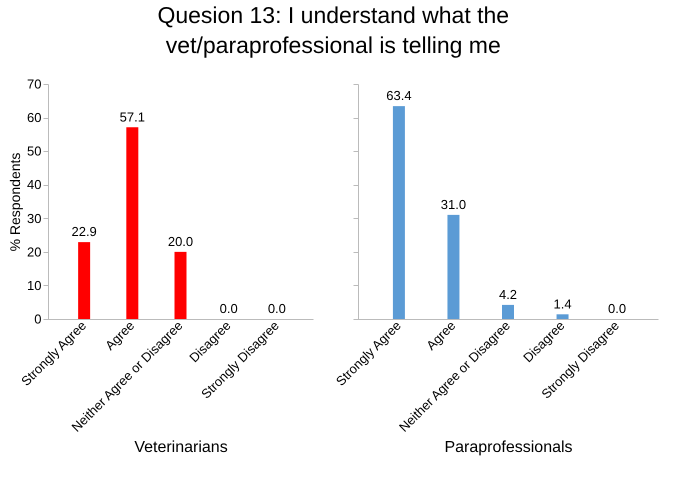 This screenshot has height=499, width=700. Describe the element at coordinates (508, 447) in the screenshot. I see `x-axis-title: Paraprofessionals` at that location.